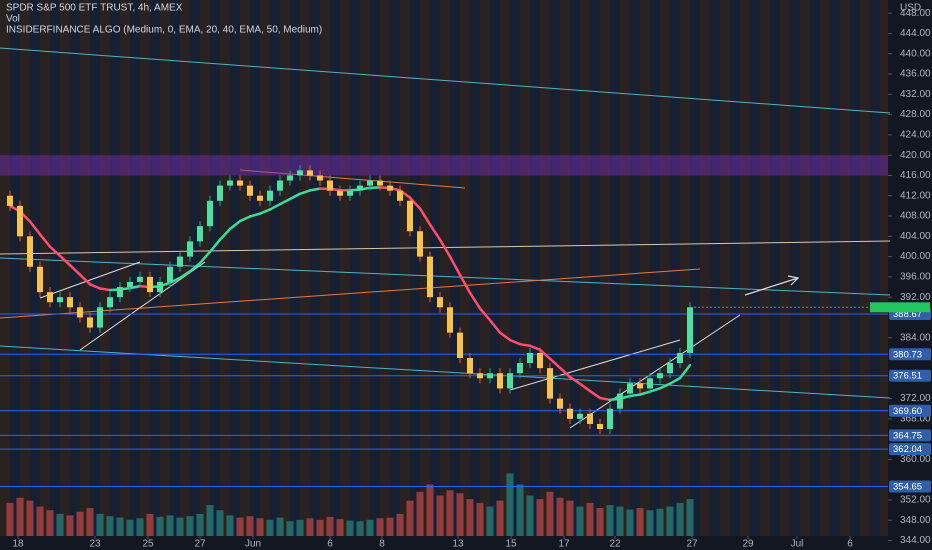 Image resolution: width=932 pixels, height=550 pixels. Describe the element at coordinates (907, 314) in the screenshot. I see `price-badge-label: 388.67` at that location.